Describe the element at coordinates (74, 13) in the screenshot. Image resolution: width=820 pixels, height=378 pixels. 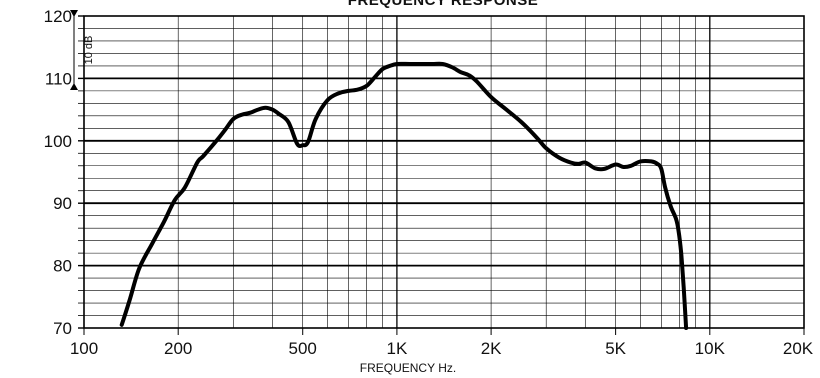
I see `scale-marker-top-arrow` at that location.